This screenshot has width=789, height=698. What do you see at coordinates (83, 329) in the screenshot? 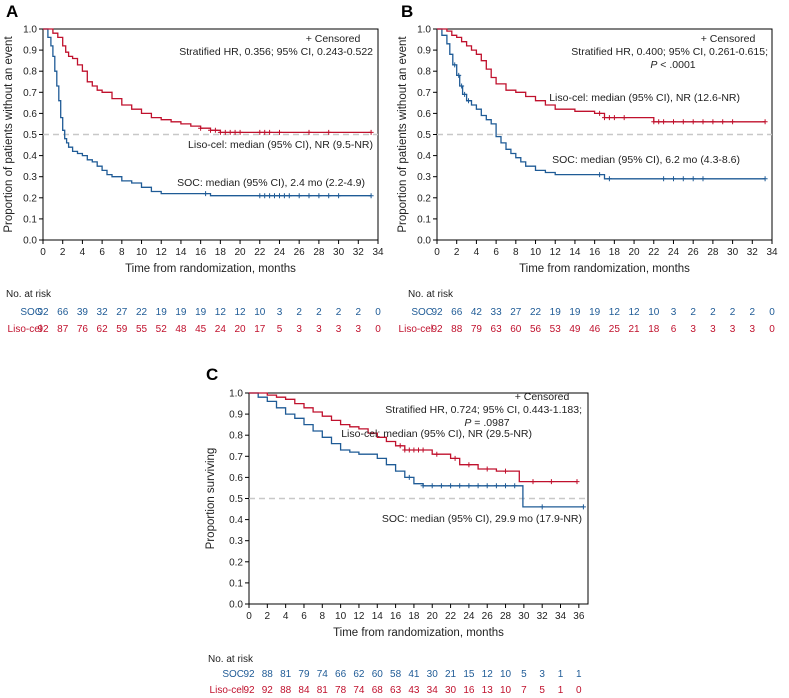
I see `risk-count-liso: 76` at bounding box center [83, 329].